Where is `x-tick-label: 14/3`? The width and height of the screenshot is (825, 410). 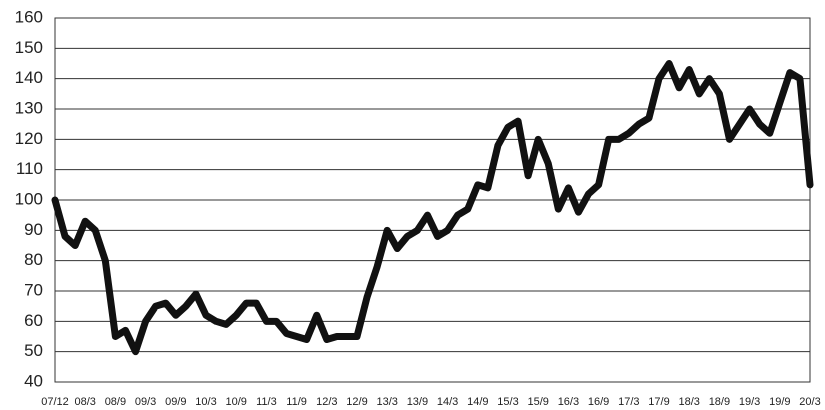 x-tick-label: 14/3 is located at coordinates (447, 402).